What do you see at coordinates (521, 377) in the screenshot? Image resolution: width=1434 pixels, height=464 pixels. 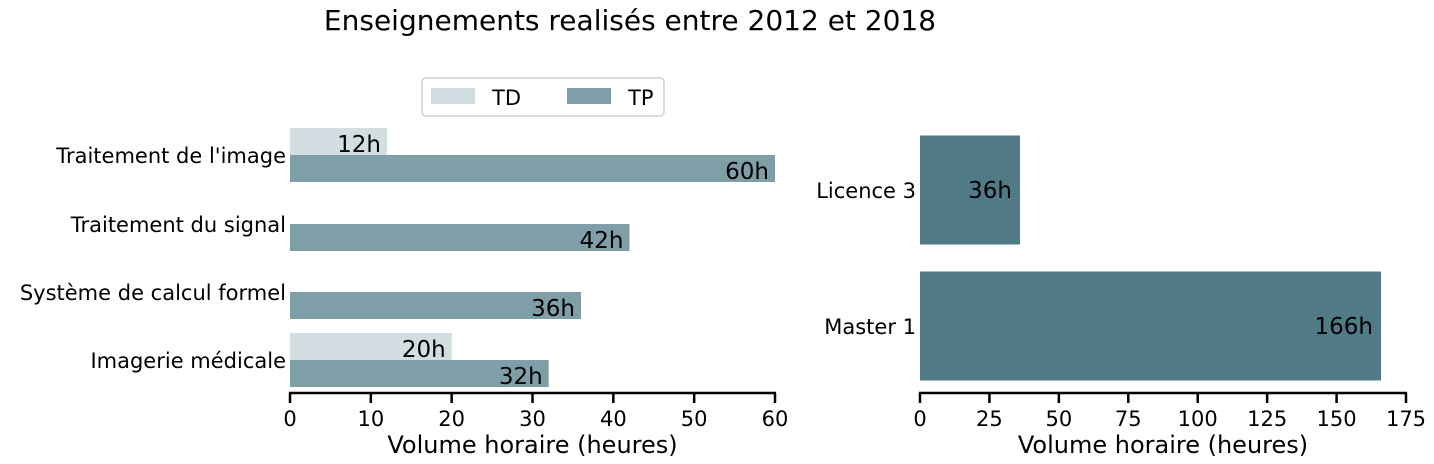 I see `tp-value-label: 32h` at bounding box center [521, 377].